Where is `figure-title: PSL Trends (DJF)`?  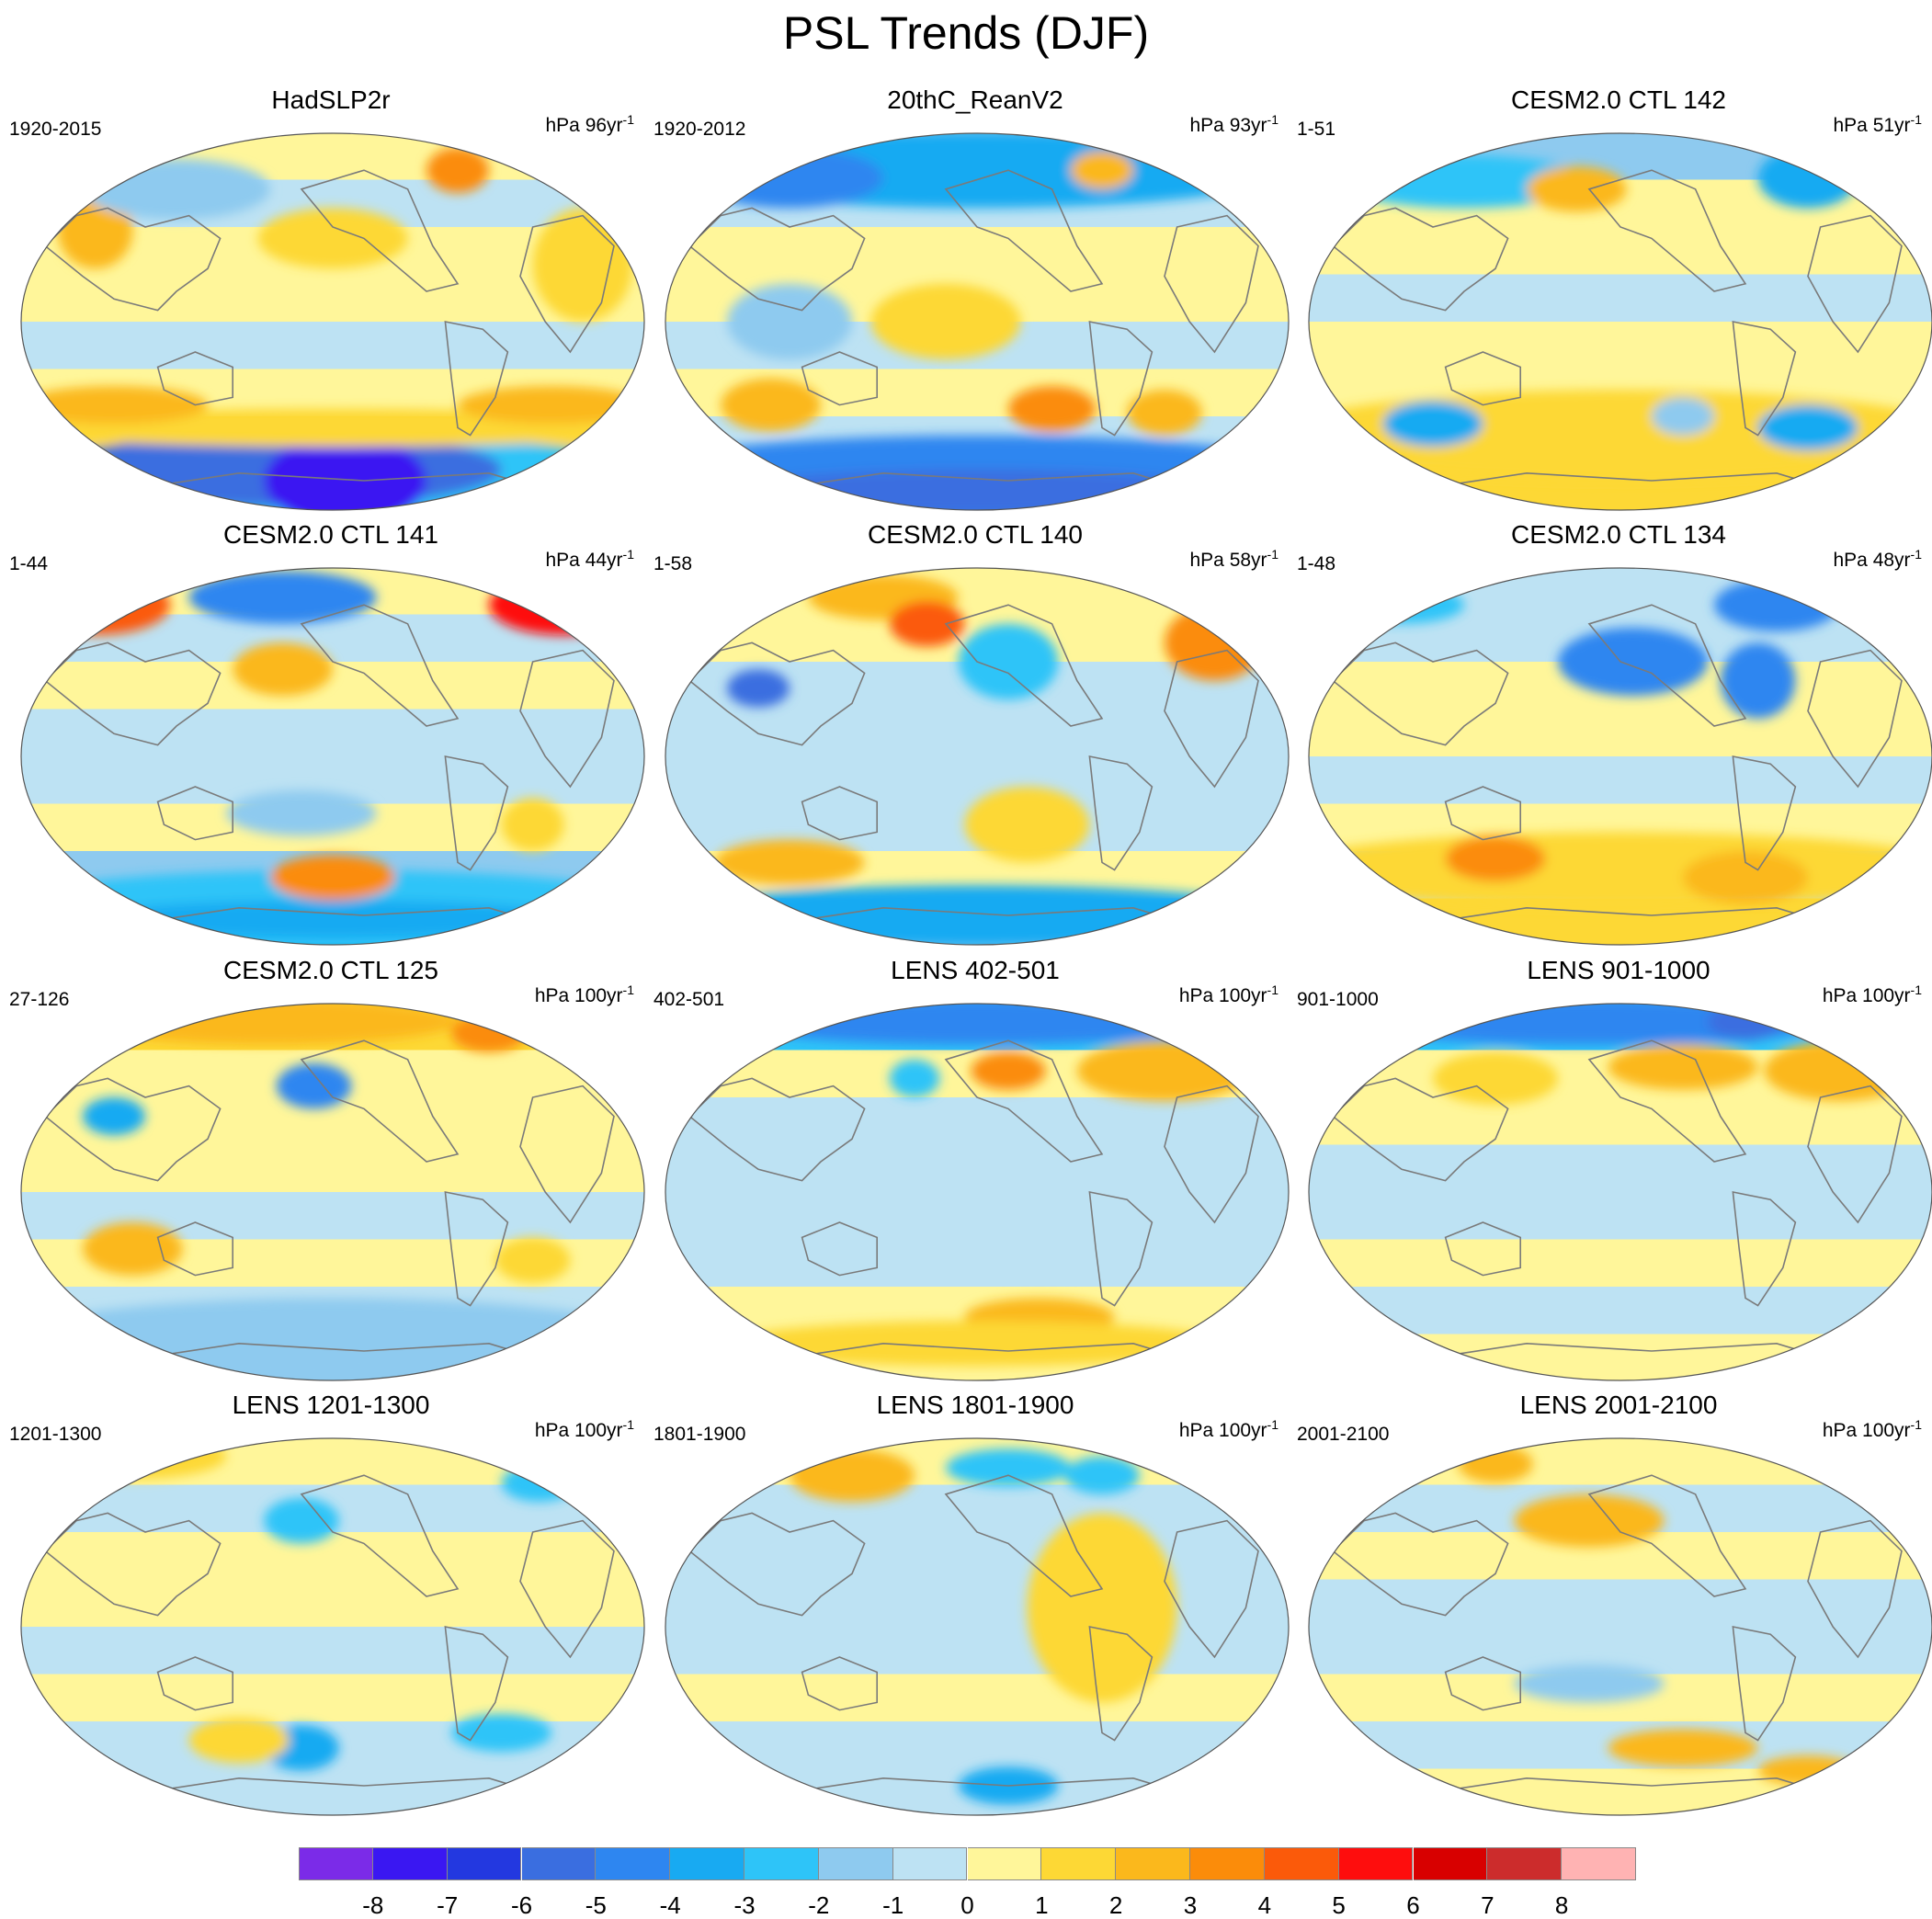
figure-title: PSL Trends (DJF) is located at coordinates (966, 33).